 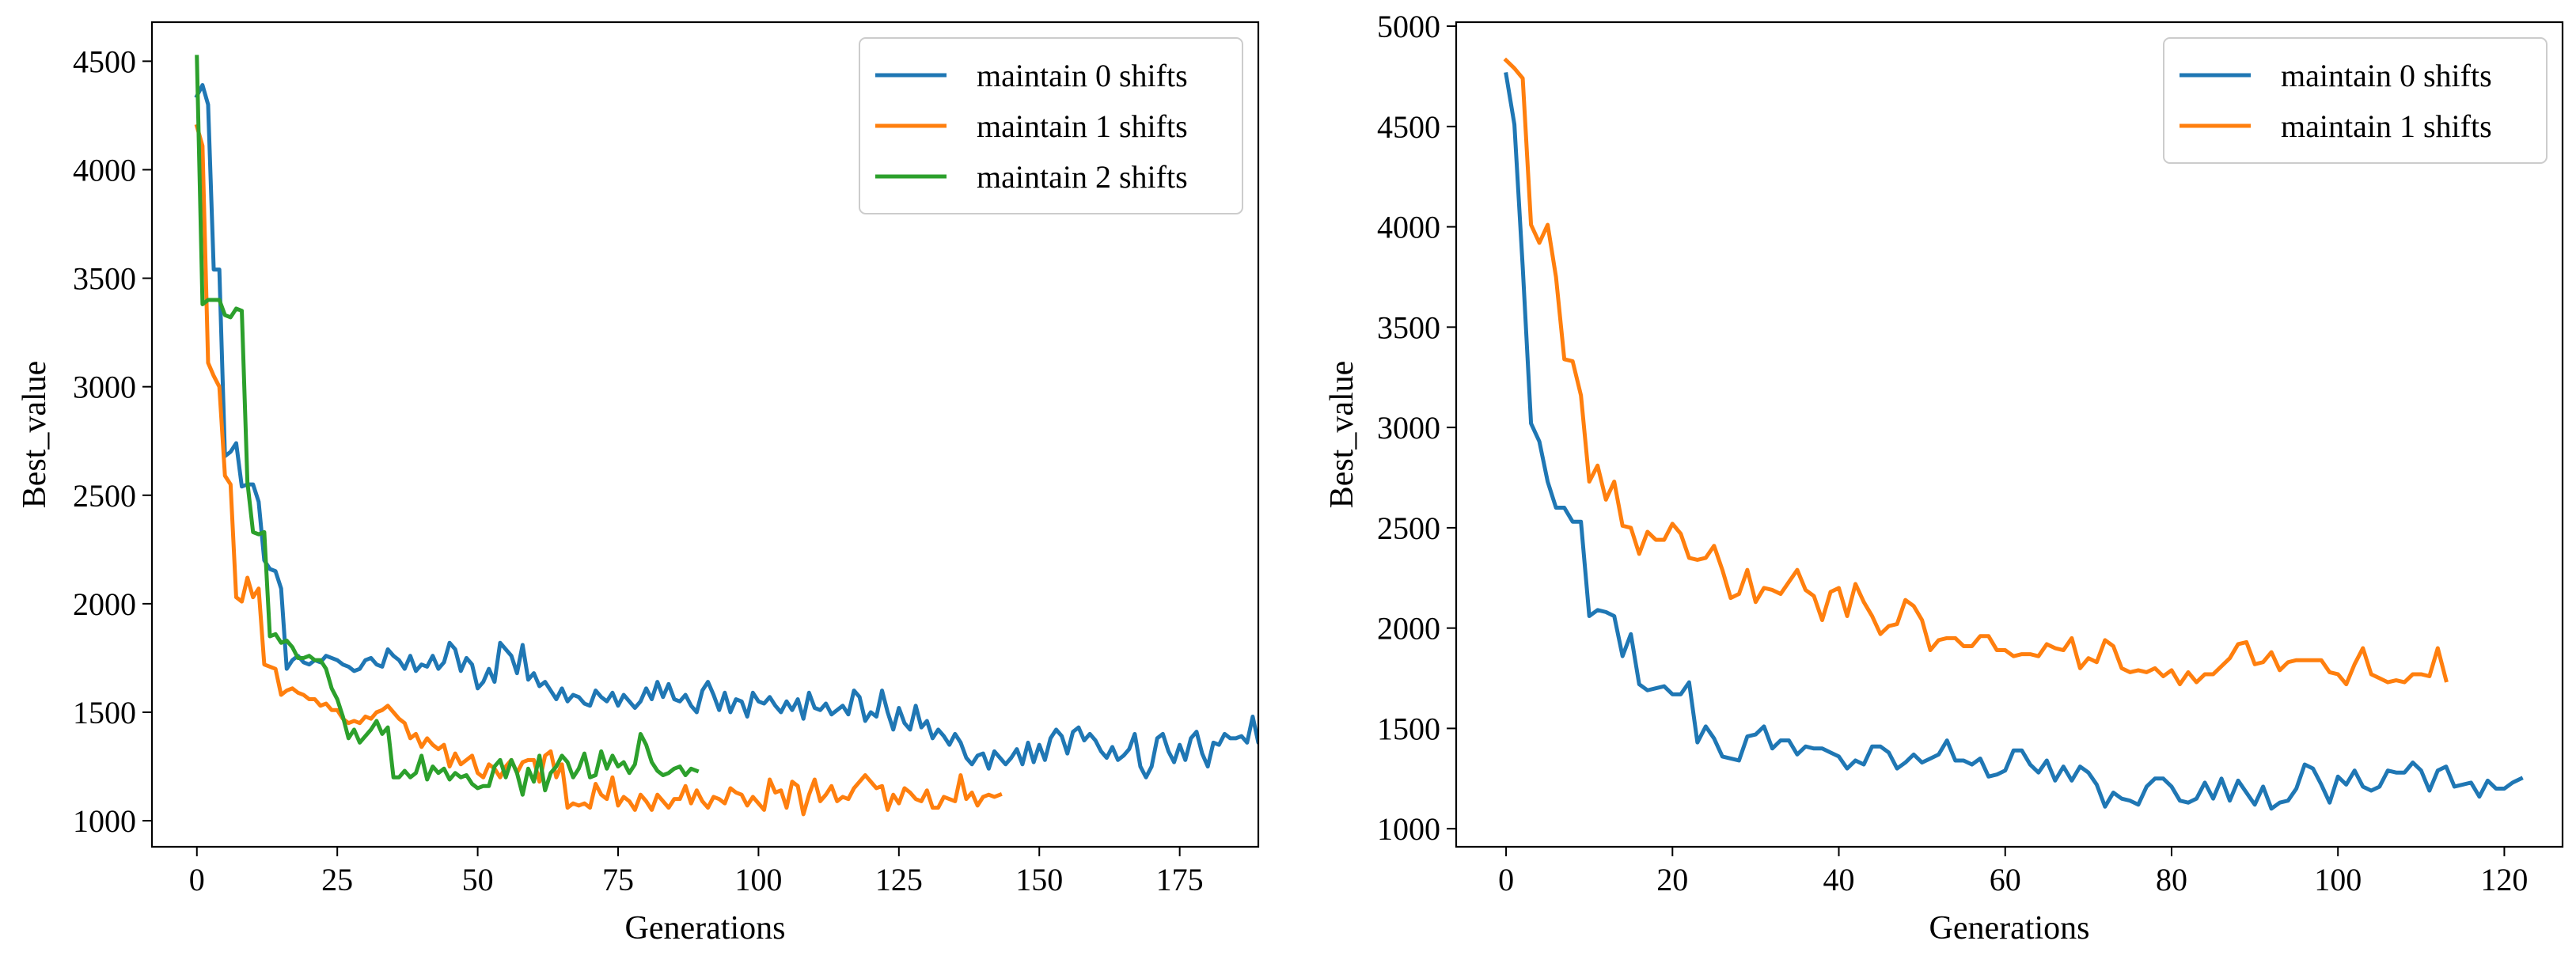 I want to click on legend-label-3: maintain 2 shifts, so click(x=1082, y=177).